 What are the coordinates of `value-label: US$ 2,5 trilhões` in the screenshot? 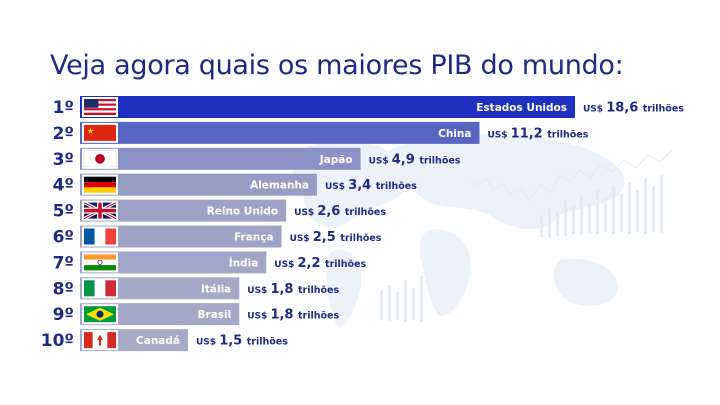 It's located at (336, 237).